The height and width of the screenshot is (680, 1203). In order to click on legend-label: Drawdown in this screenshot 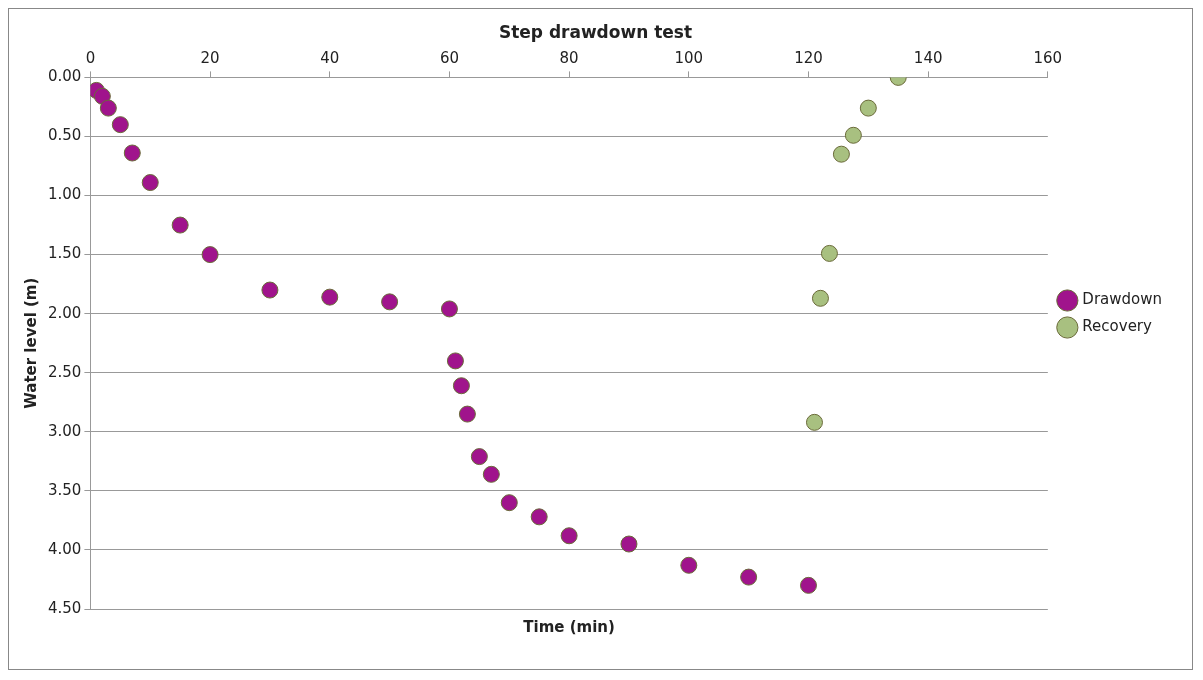, I will do `click(1122, 299)`.